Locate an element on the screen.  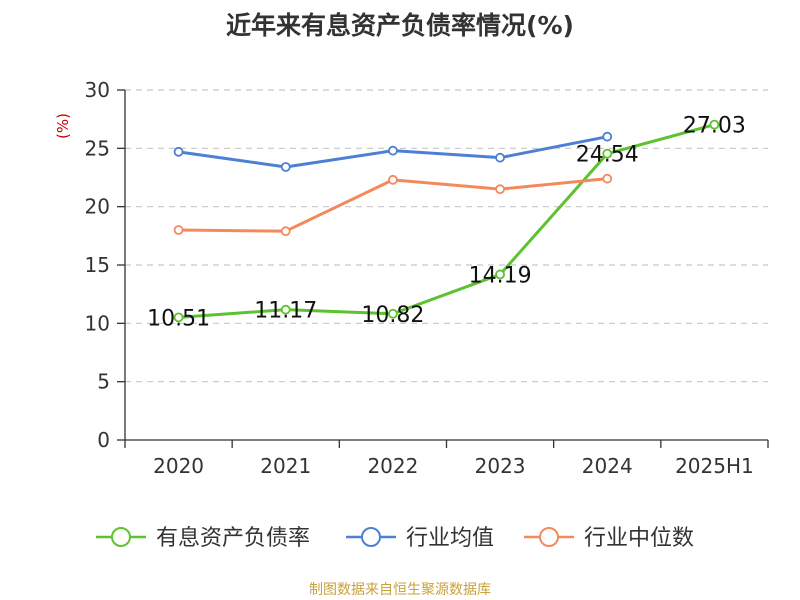
legend: 有息资产负债率 行业均值 行业中位数 is located at coordinates (395, 538).